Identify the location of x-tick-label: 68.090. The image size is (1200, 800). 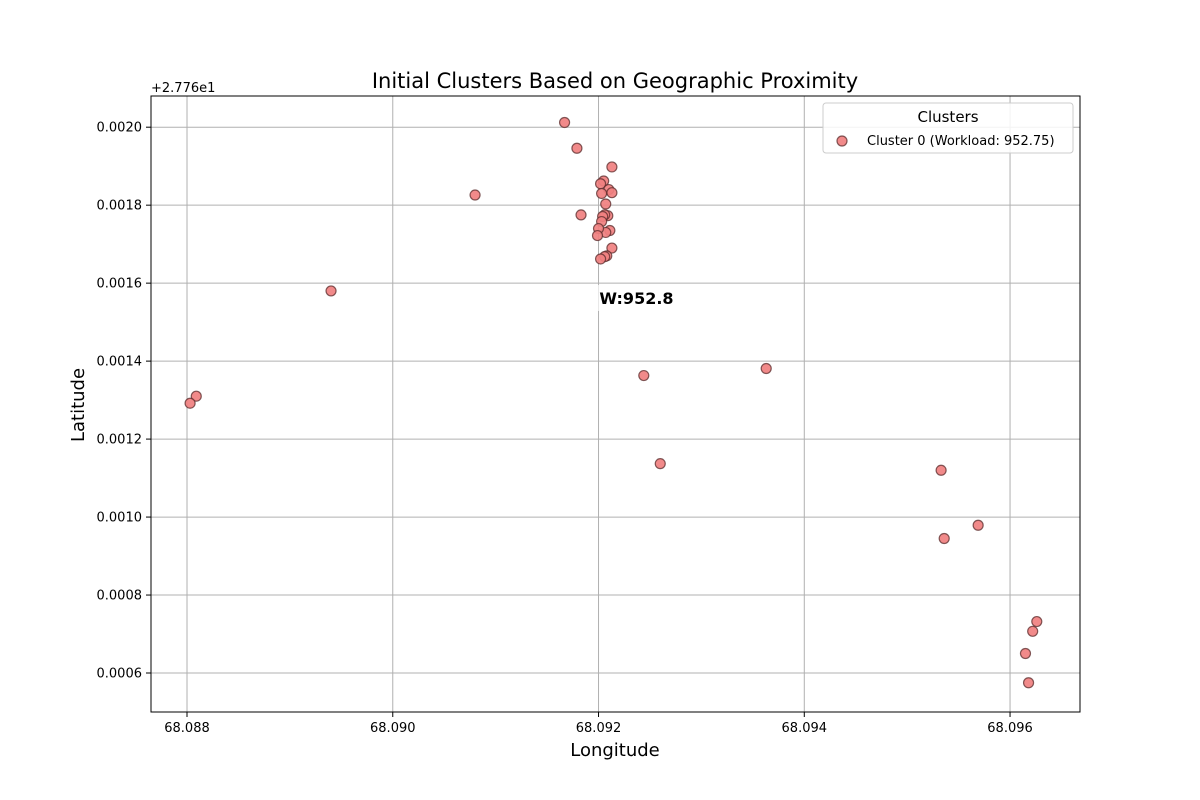
(393, 728).